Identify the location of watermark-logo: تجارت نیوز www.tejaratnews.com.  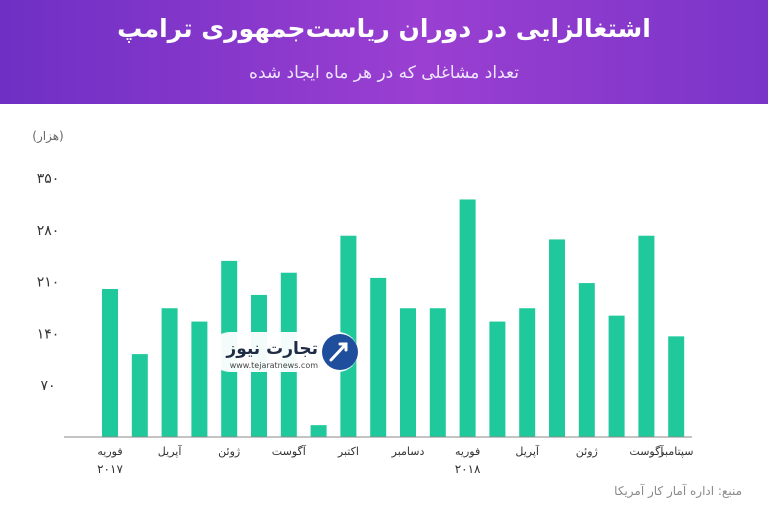
(284, 352).